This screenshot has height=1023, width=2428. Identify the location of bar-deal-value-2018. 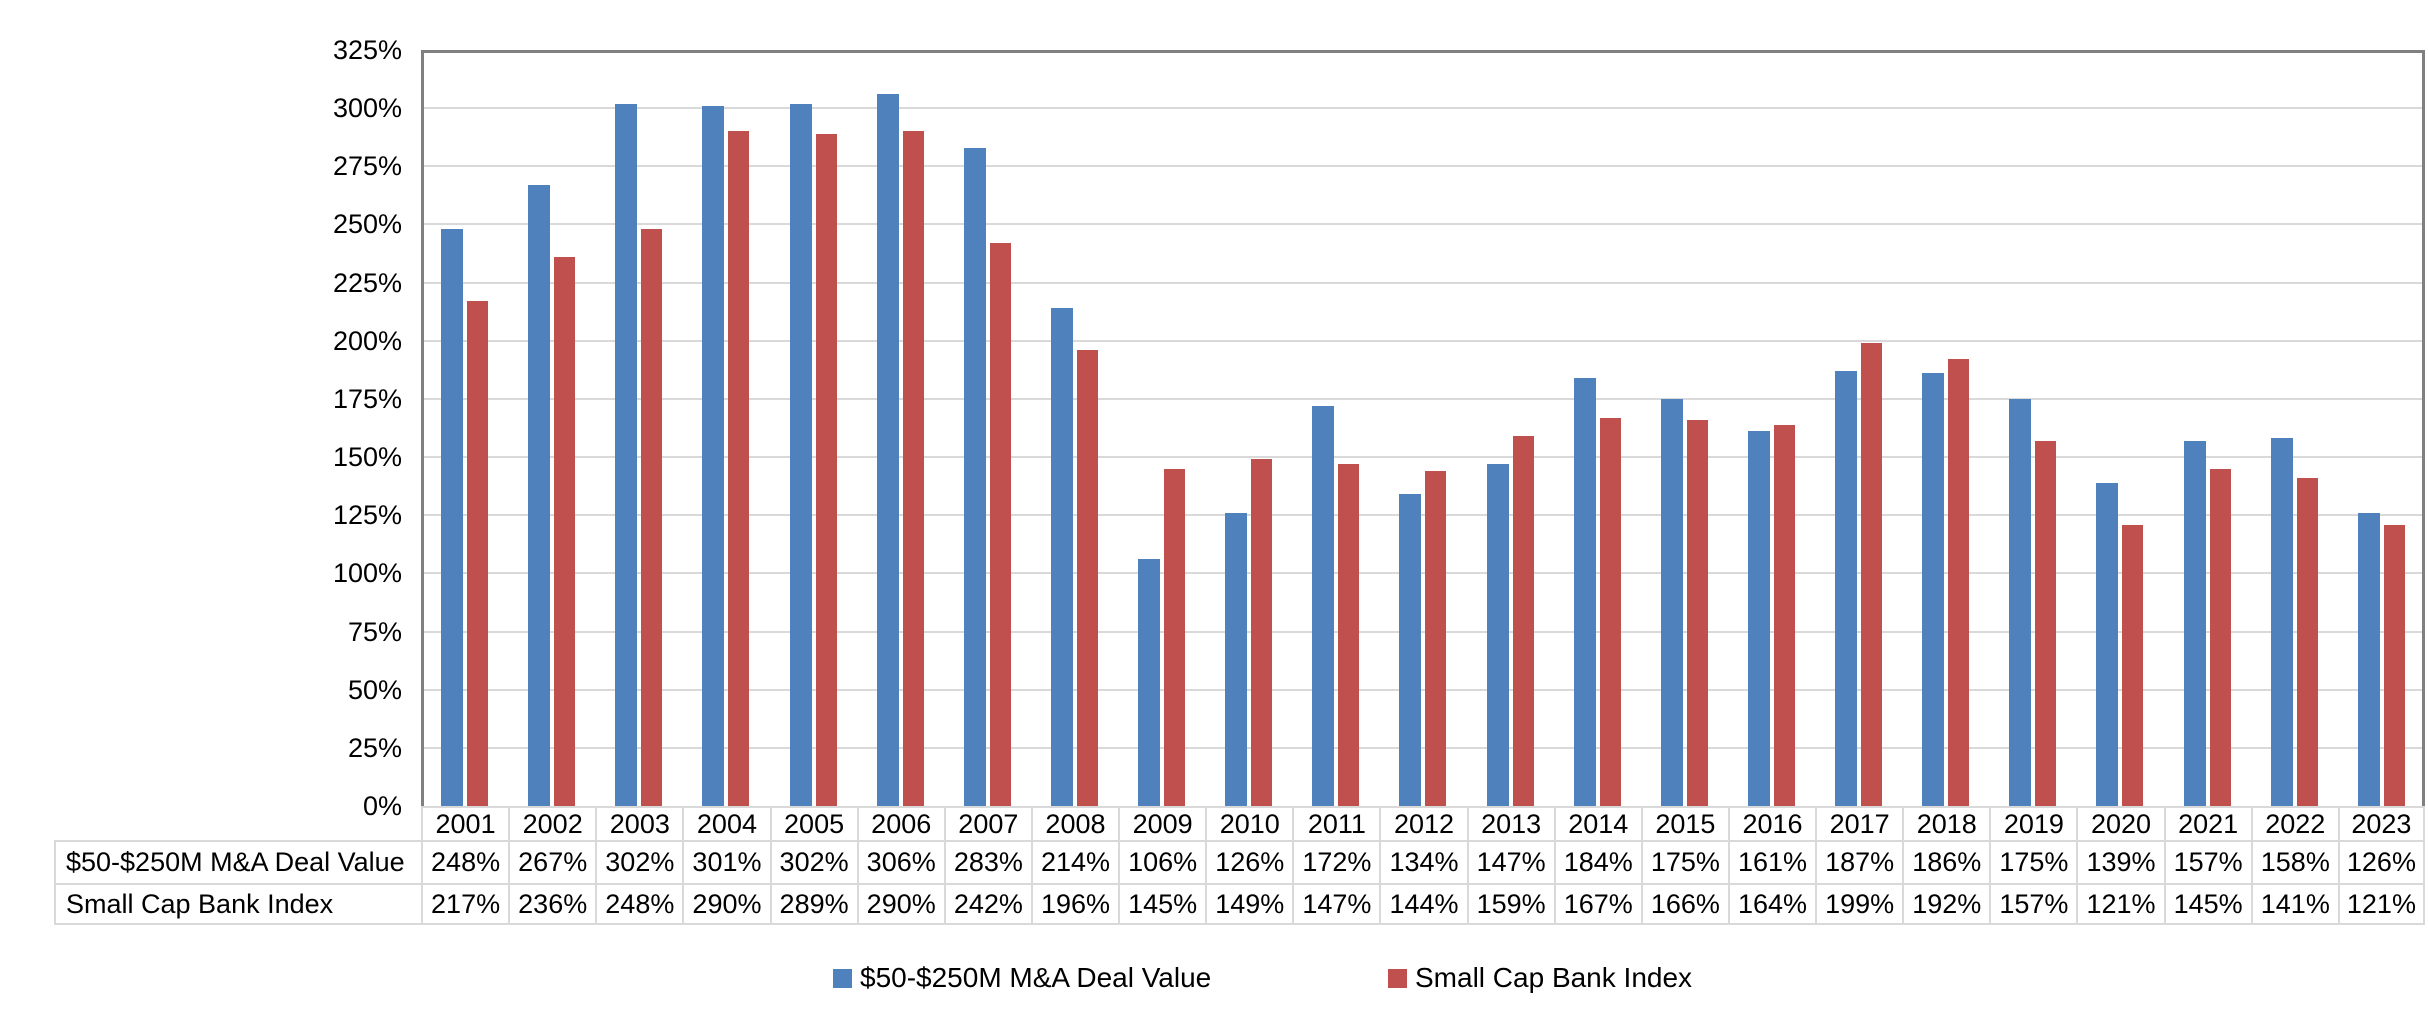
(1933, 589).